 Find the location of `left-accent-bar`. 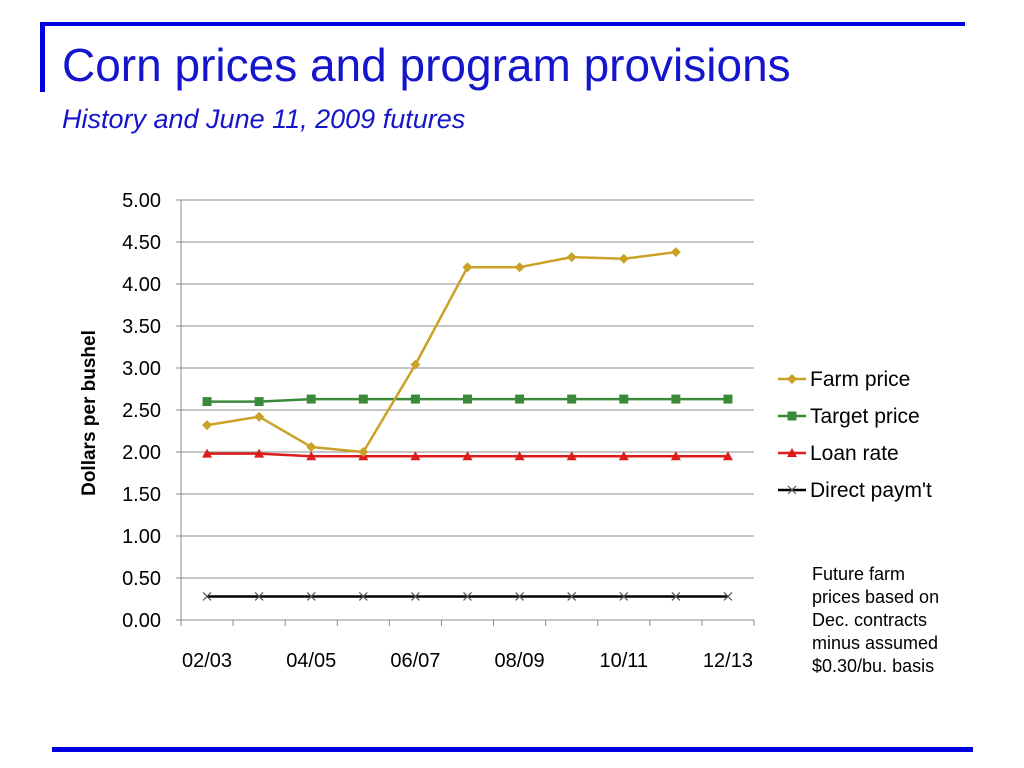

left-accent-bar is located at coordinates (42, 57).